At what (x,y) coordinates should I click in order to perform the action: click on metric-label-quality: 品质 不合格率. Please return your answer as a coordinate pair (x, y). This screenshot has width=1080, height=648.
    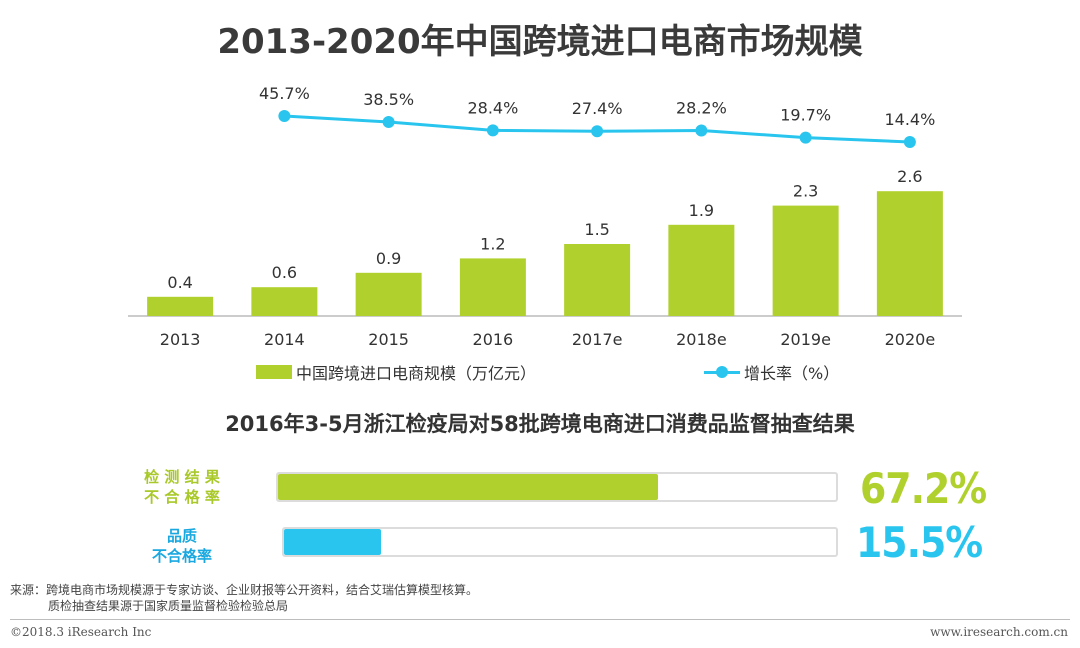
    Looking at the image, I should click on (182, 546).